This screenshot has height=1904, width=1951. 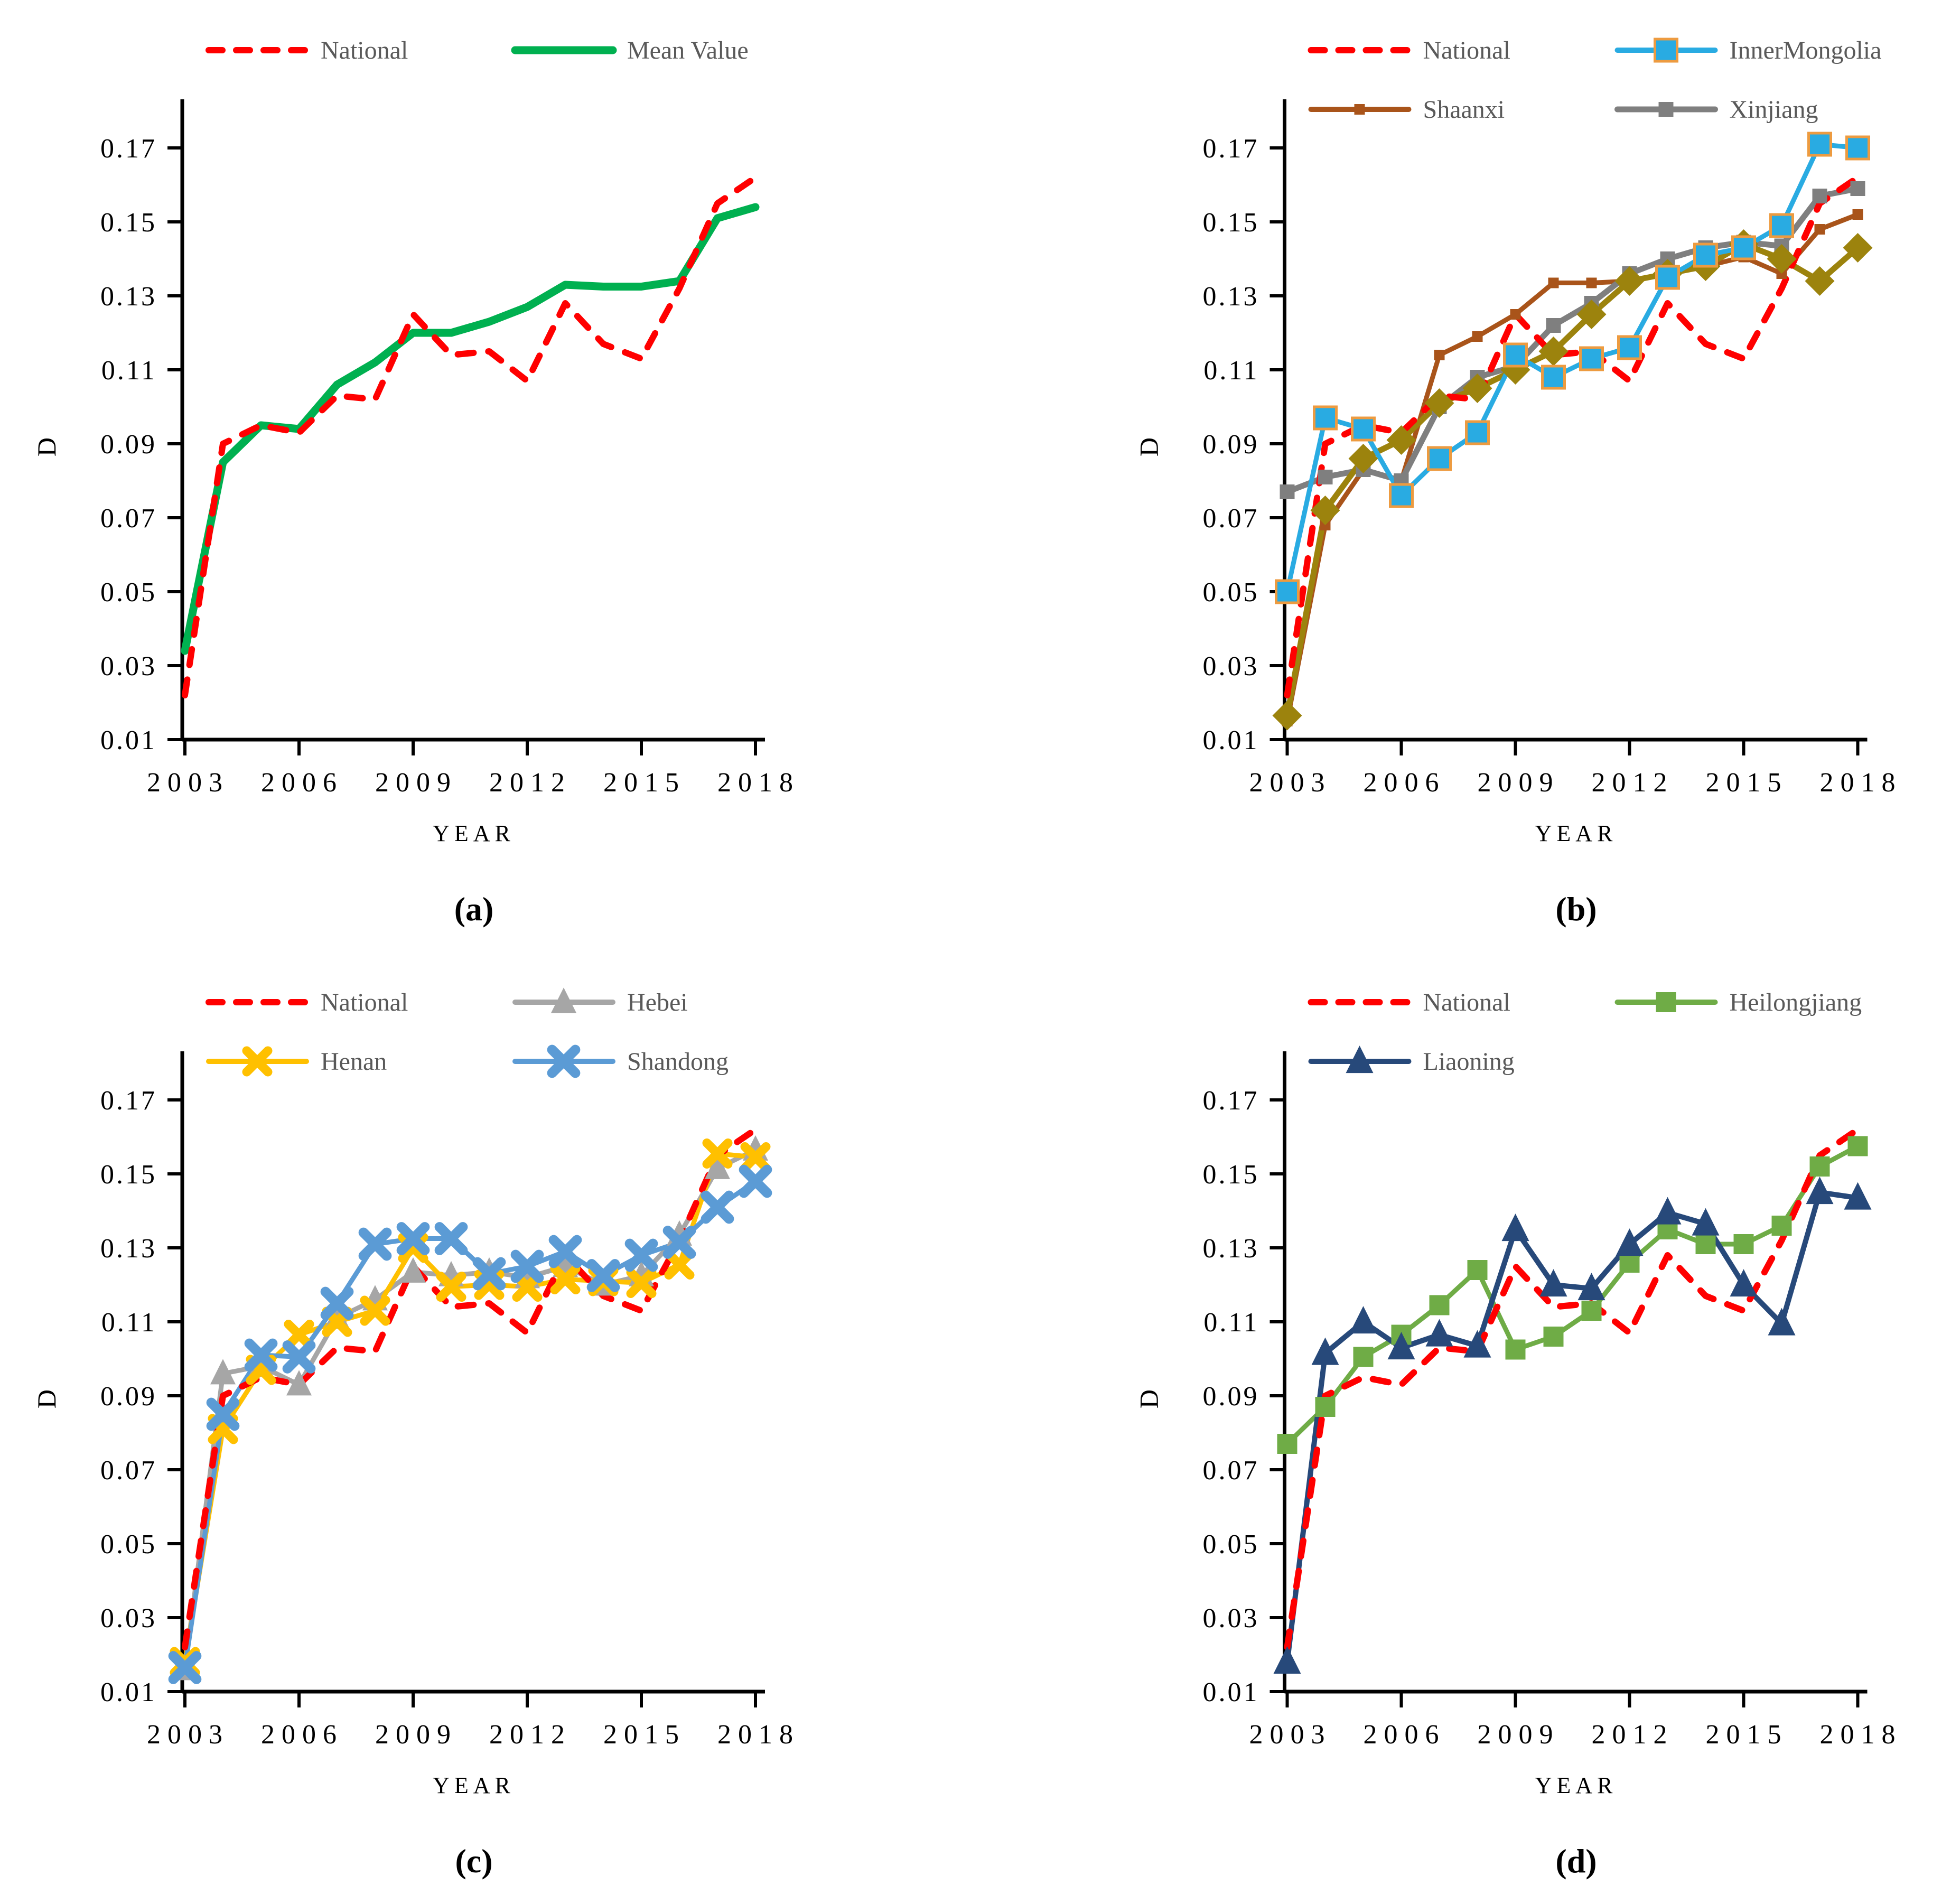 I want to click on legend-item-Henan: Henan, so click(x=296, y=1061).